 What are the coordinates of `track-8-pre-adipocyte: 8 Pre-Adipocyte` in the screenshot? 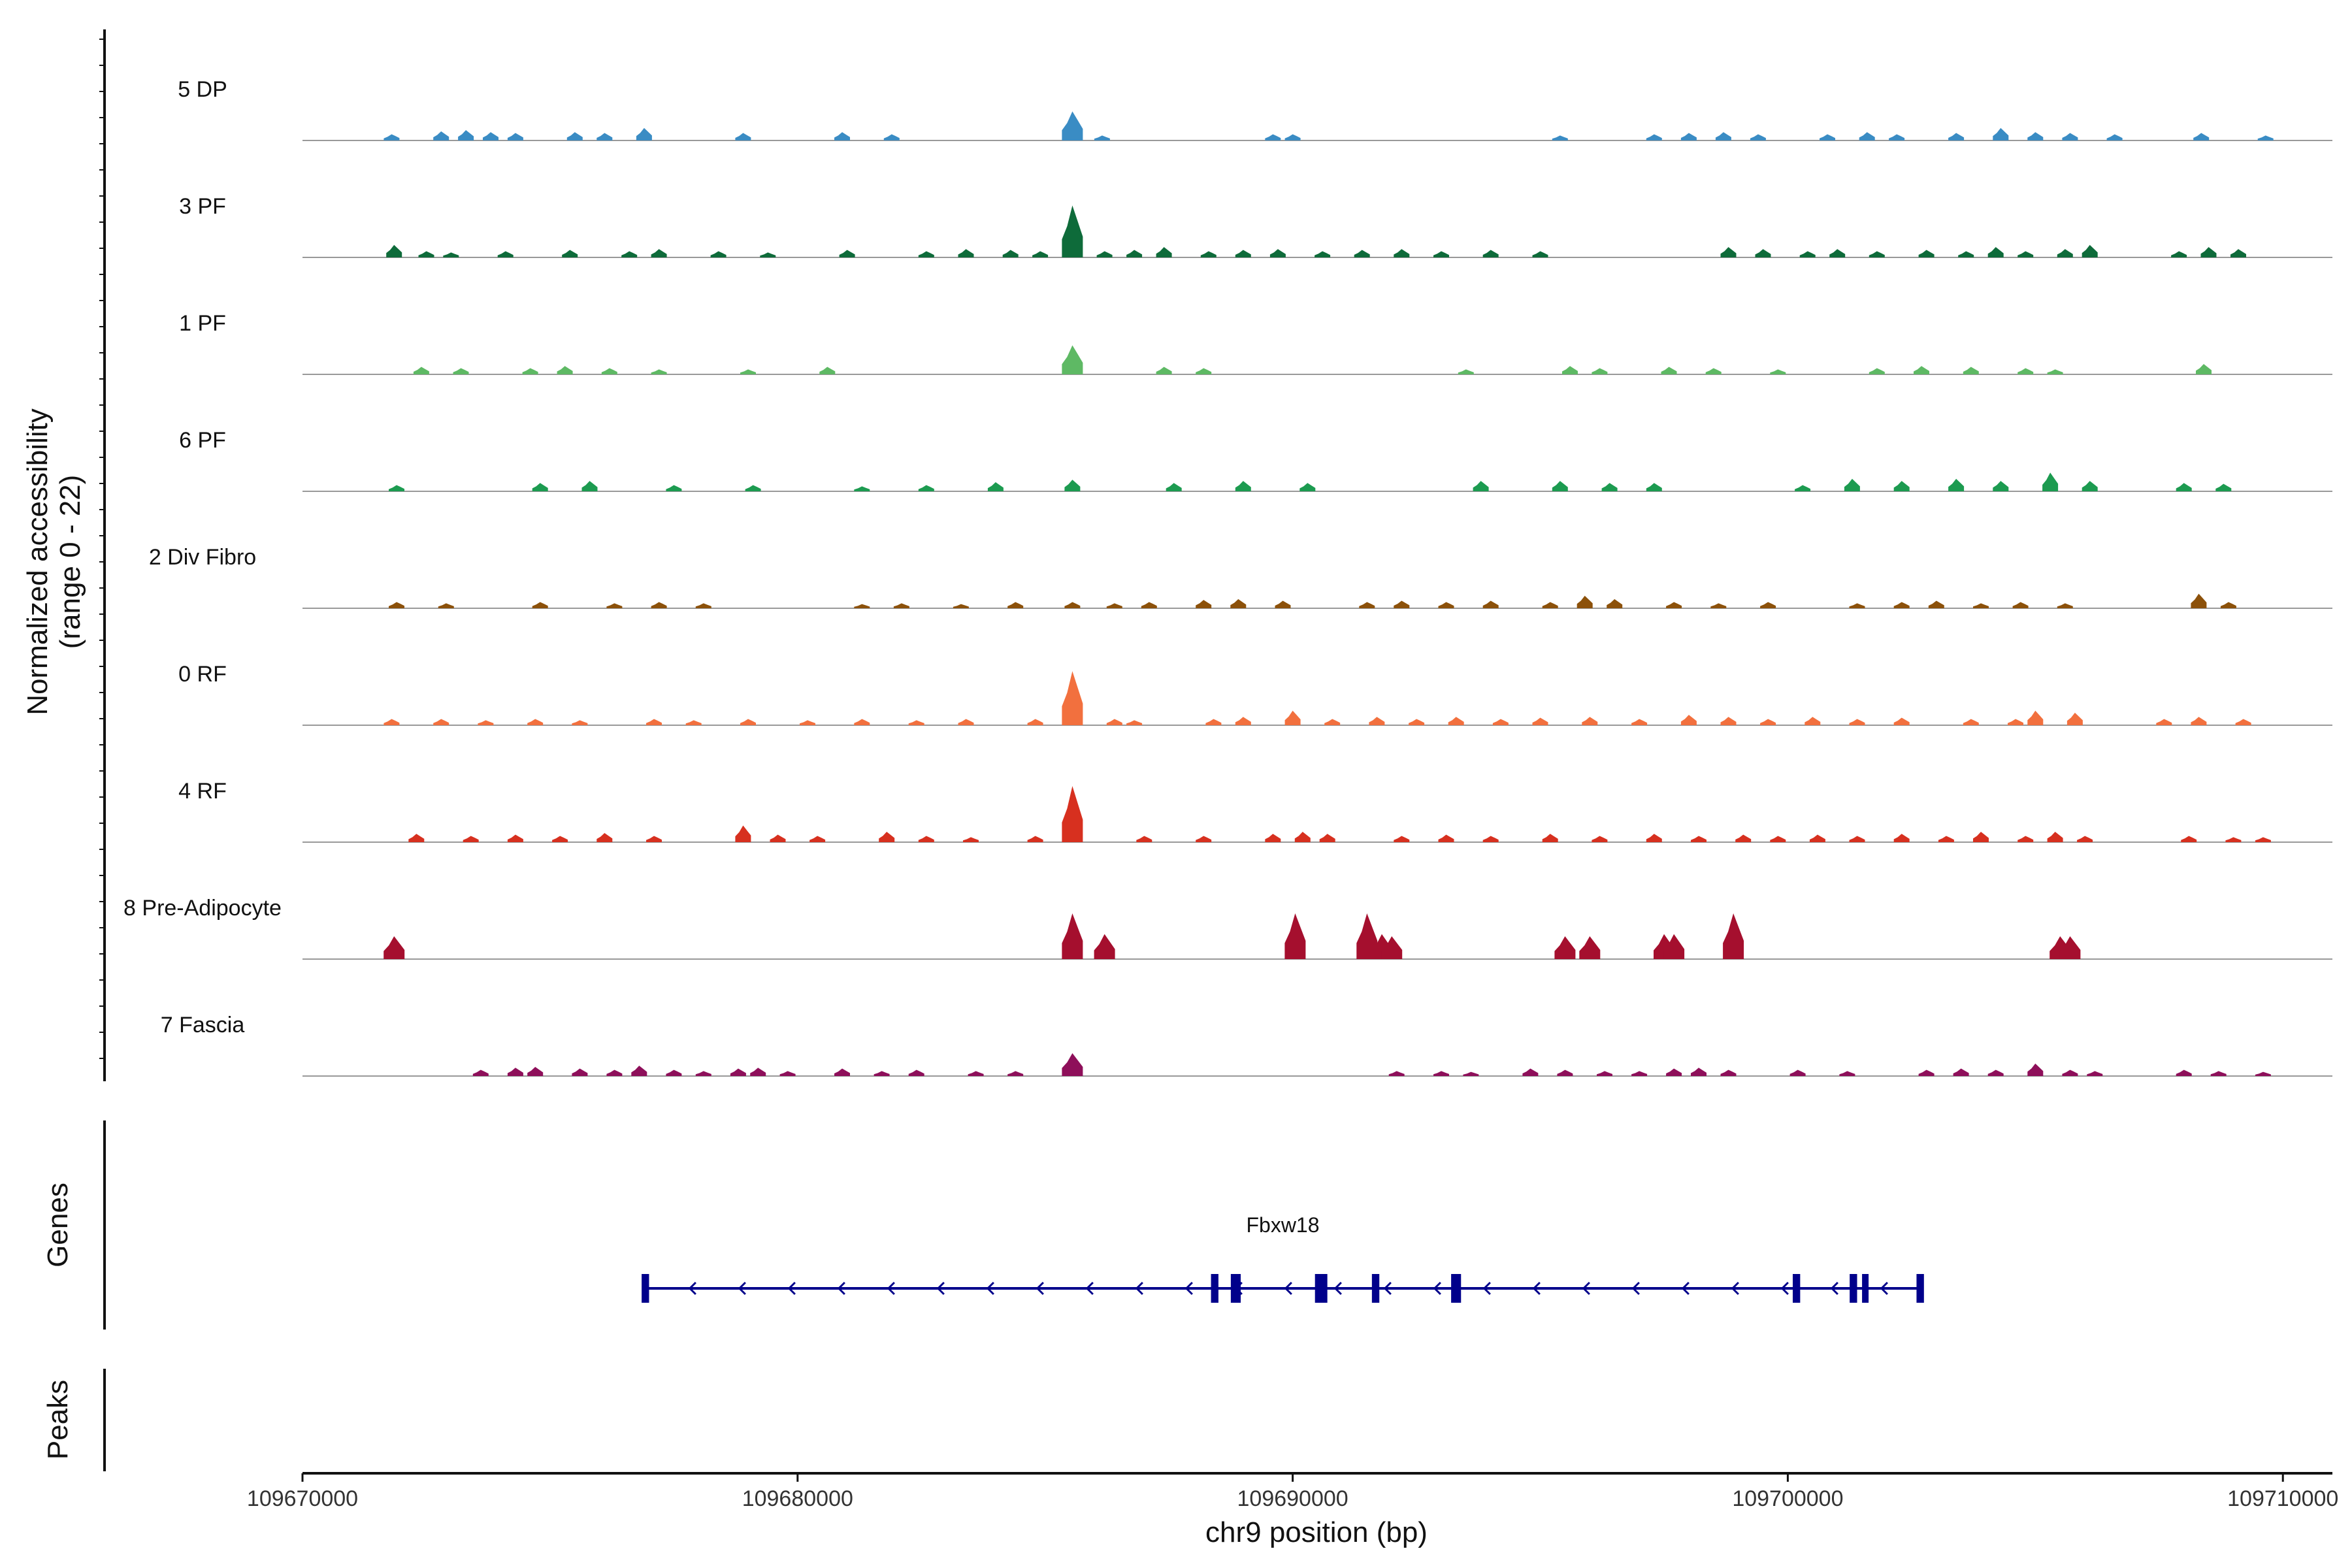 It's located at (1227, 928).